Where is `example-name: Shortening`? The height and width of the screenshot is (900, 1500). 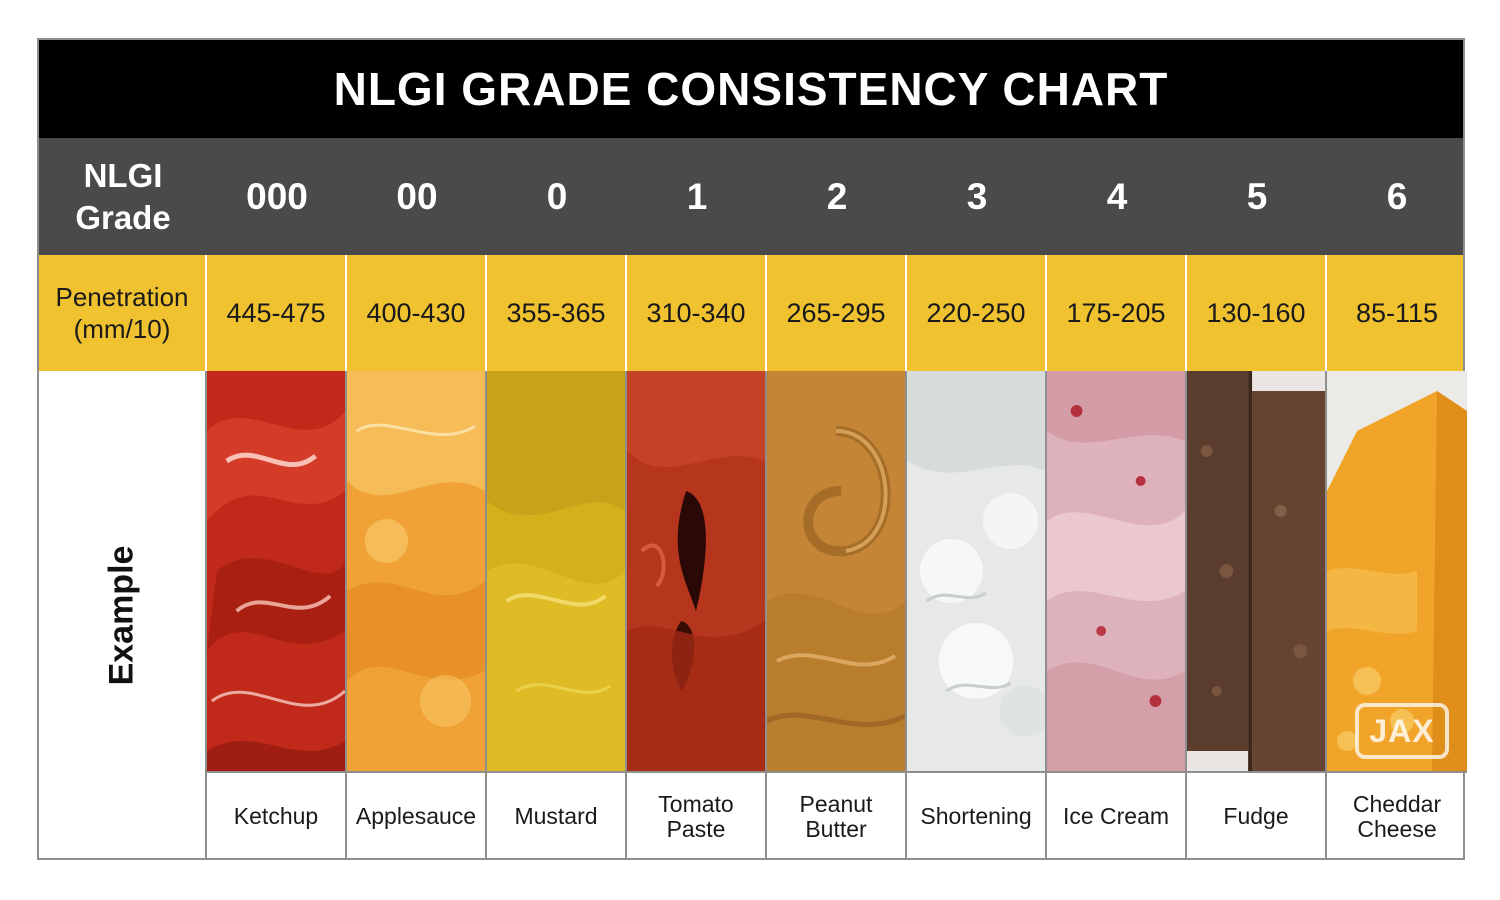
example-name: Shortening is located at coordinates (976, 815).